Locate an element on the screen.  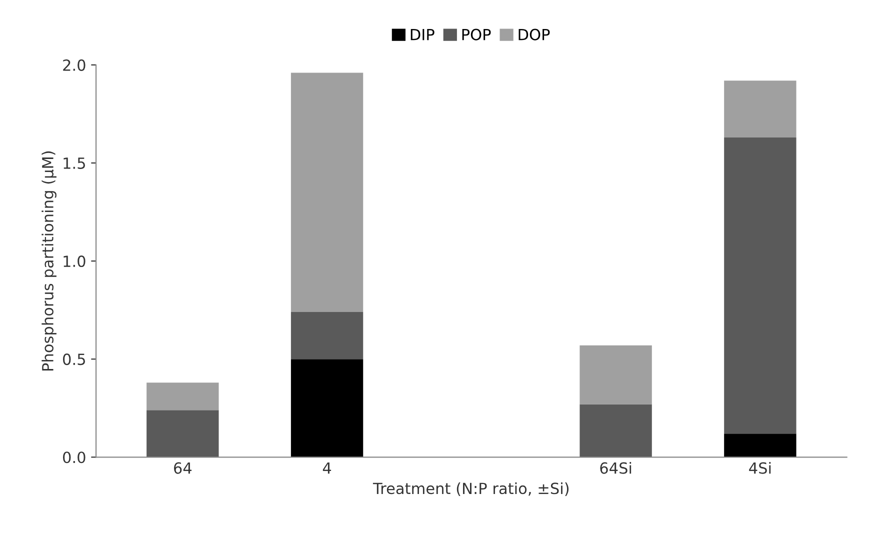
x-tick-label: 64Si is located at coordinates (616, 468).